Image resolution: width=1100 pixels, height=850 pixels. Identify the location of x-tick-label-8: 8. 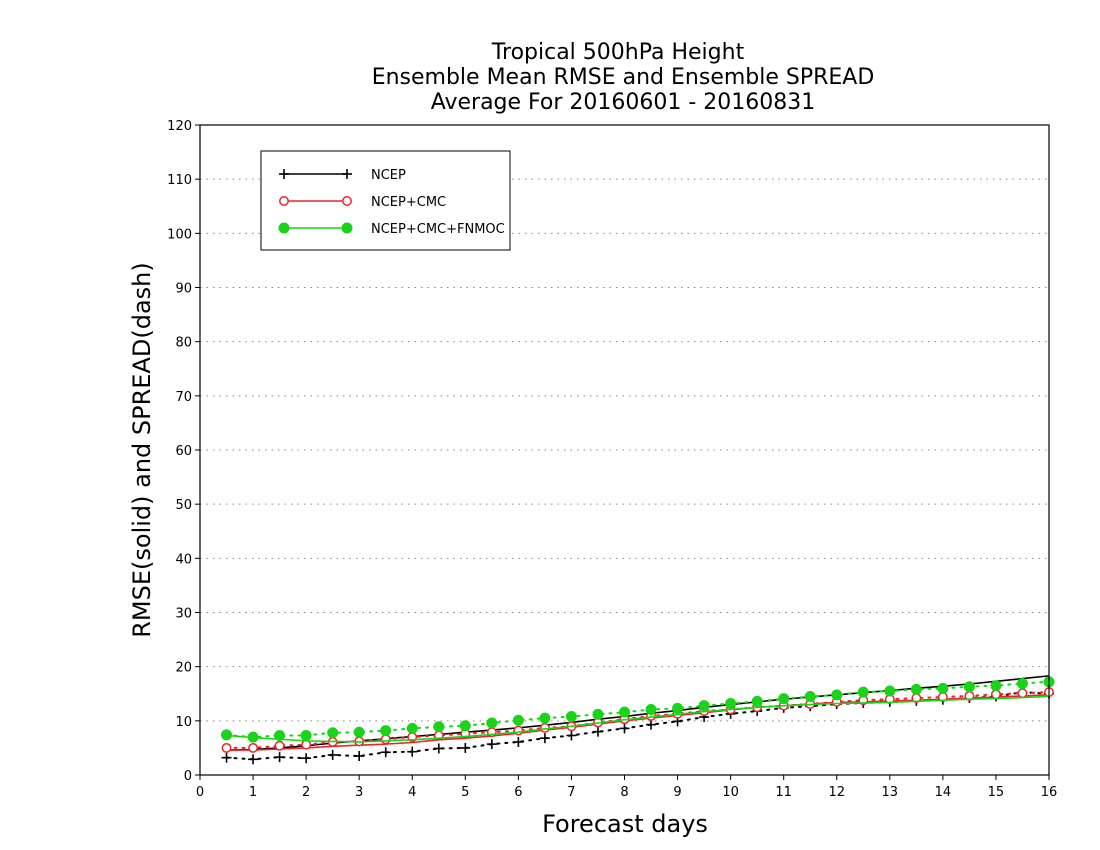
(624, 792).